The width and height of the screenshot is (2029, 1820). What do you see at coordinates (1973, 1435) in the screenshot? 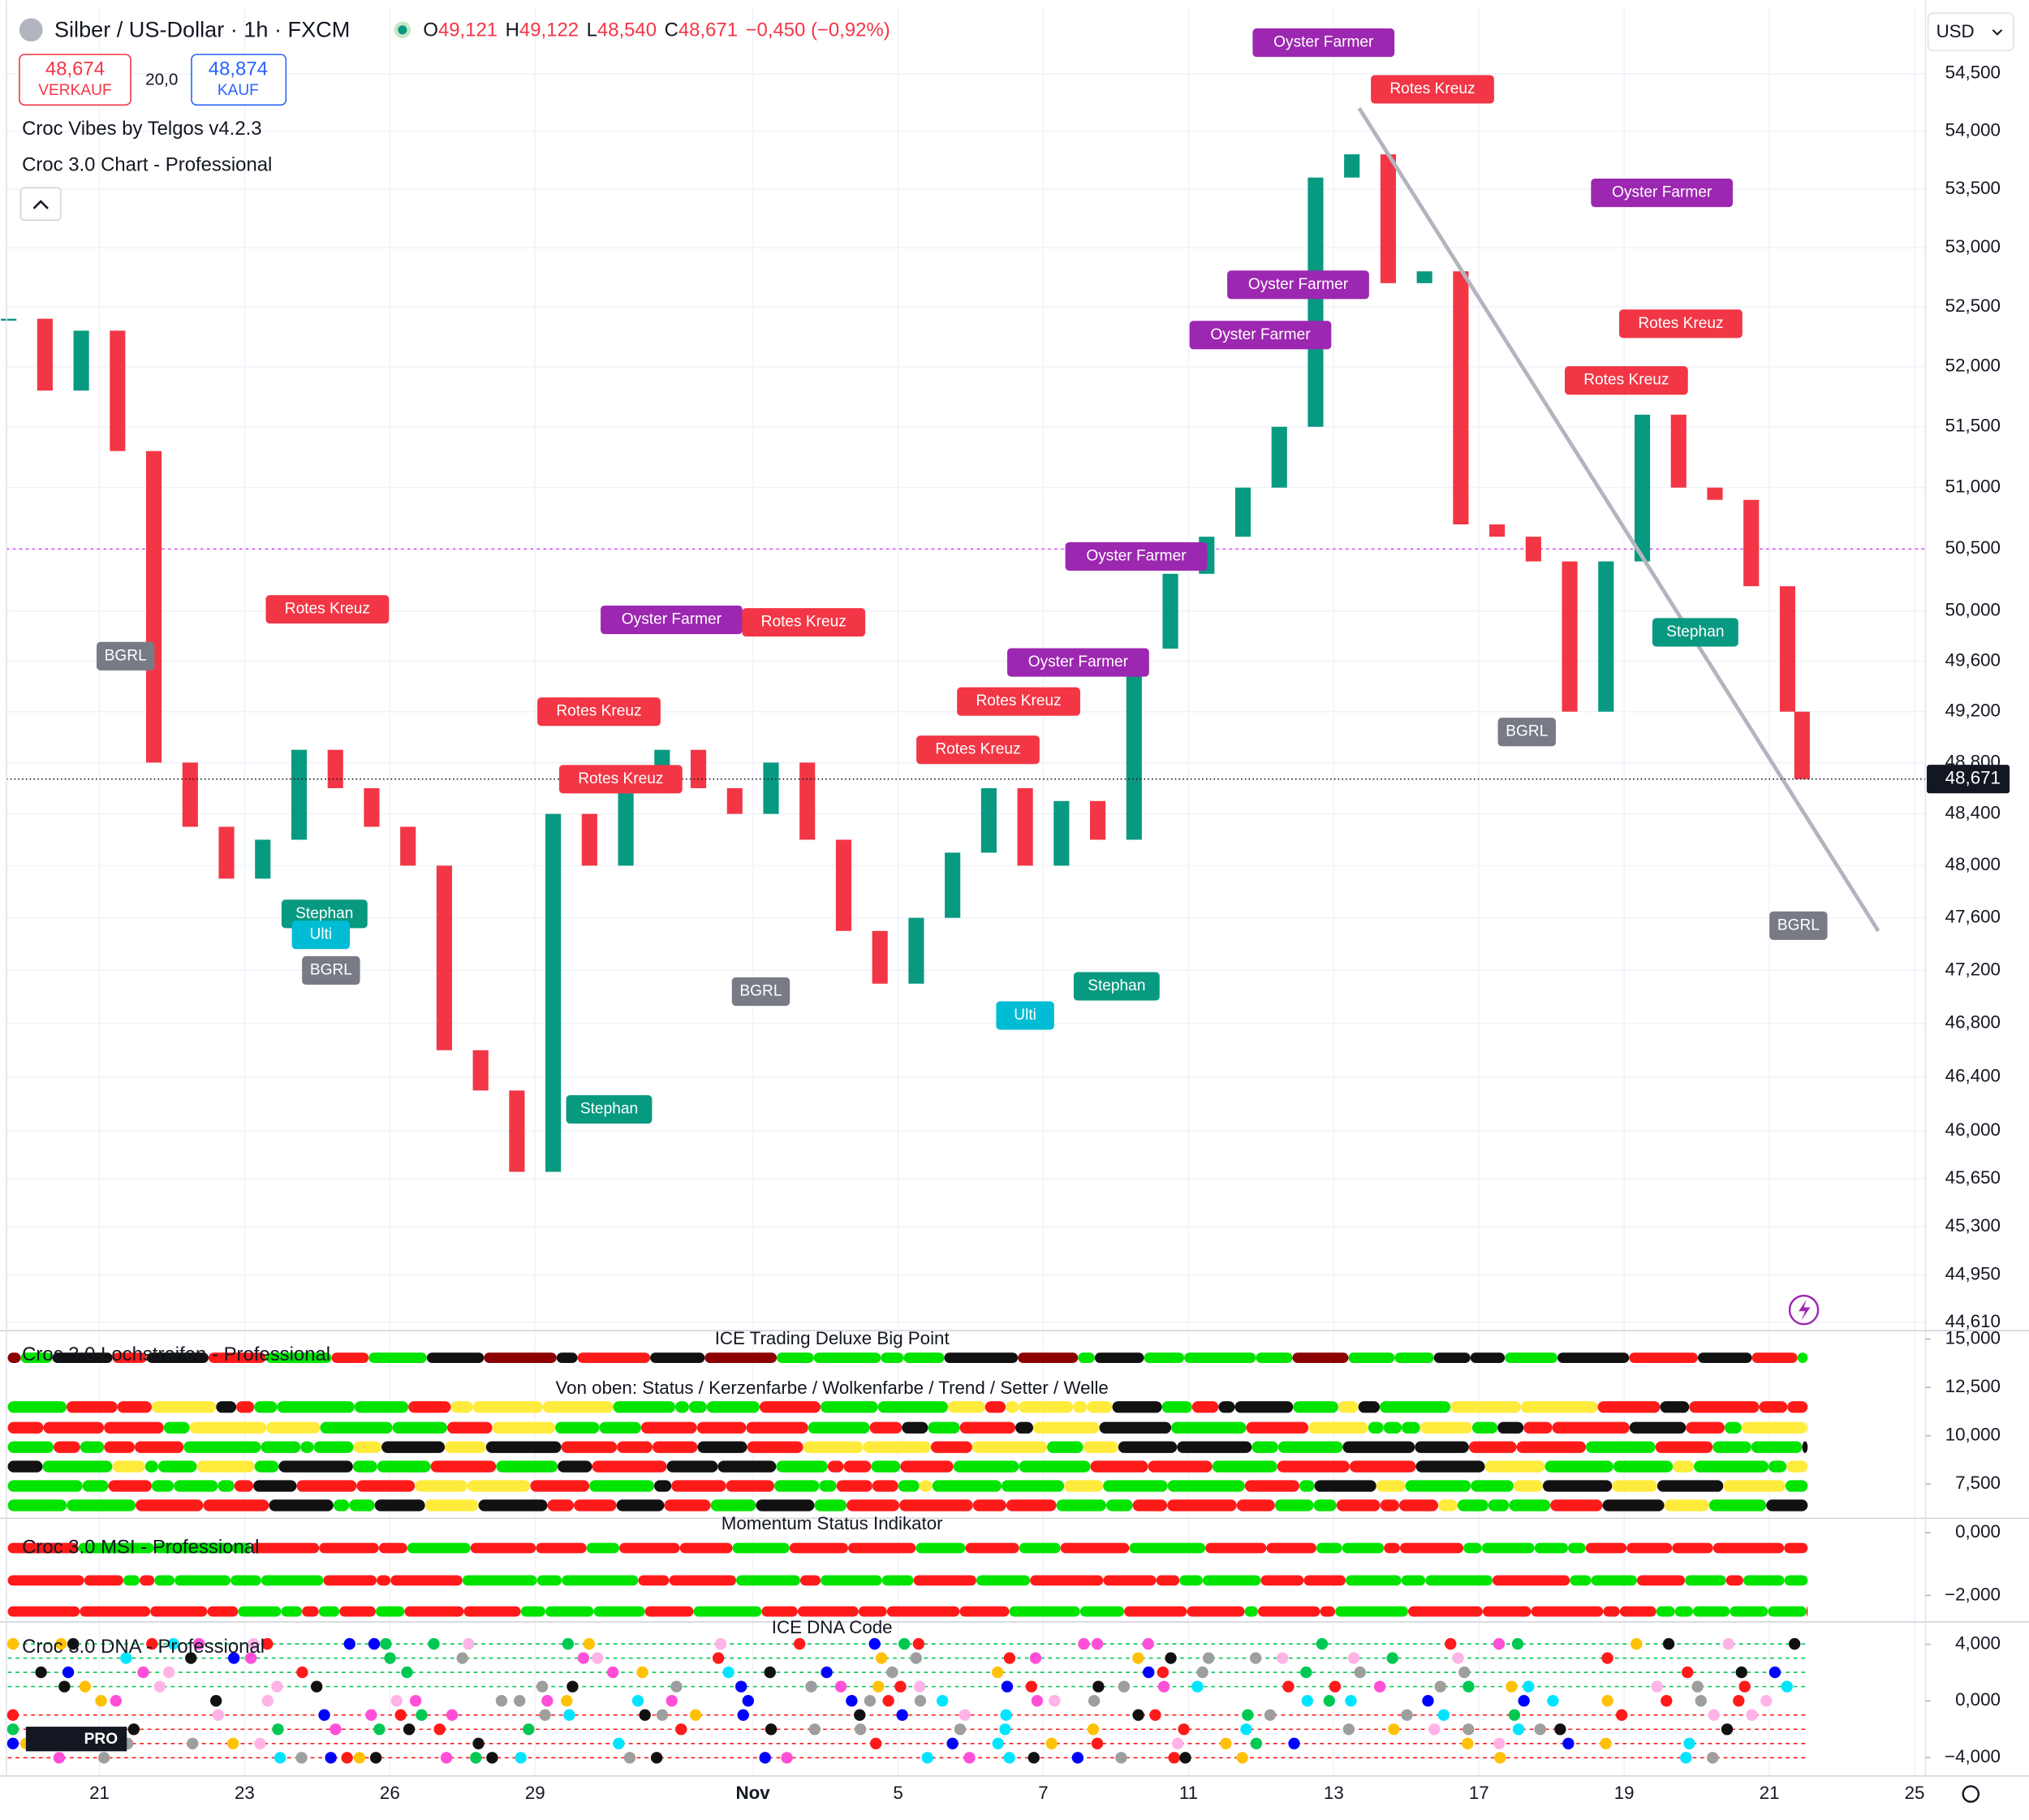
I see `y-tick-label: 10,000` at bounding box center [1973, 1435].